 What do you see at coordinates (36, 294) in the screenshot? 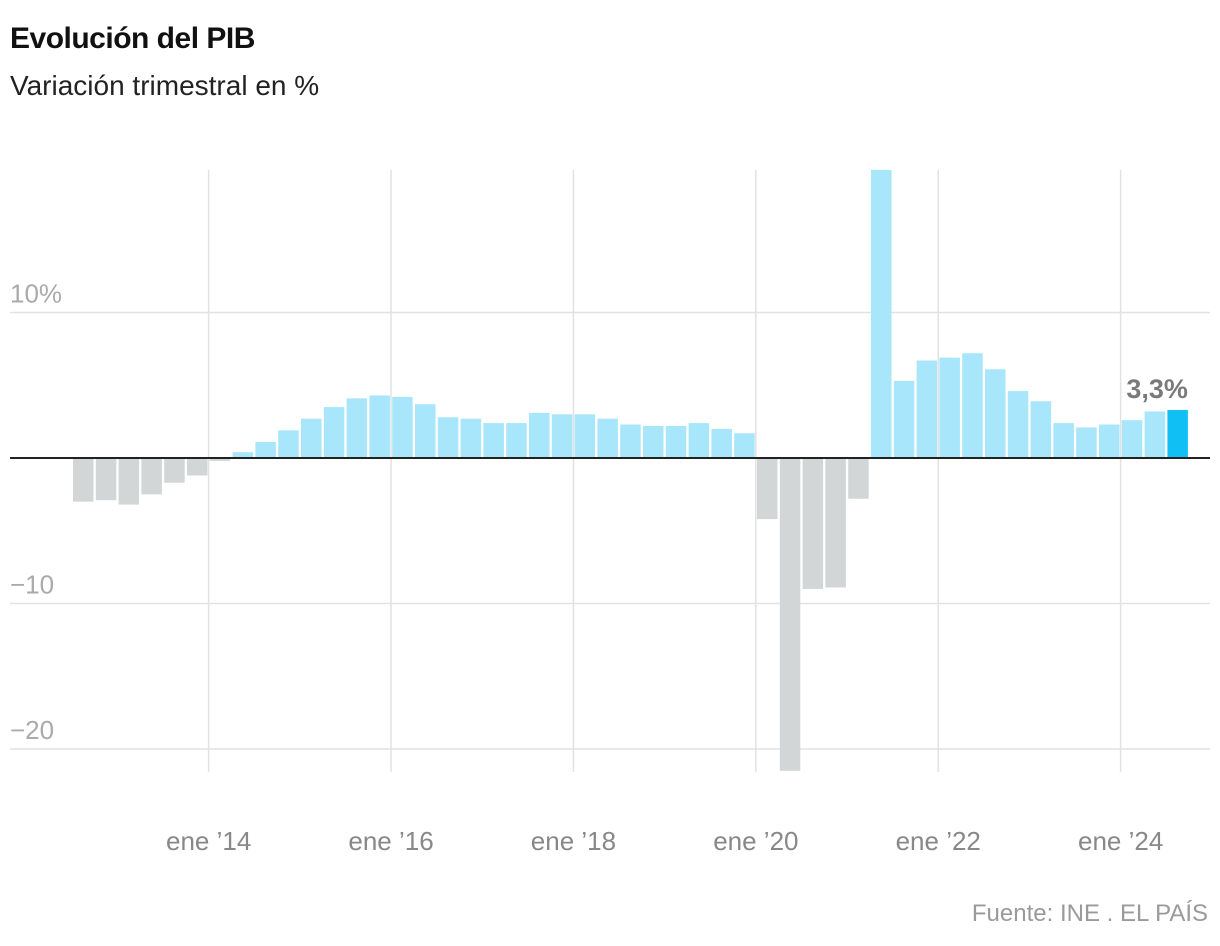
I see `y-tick-label: 10%` at bounding box center [36, 294].